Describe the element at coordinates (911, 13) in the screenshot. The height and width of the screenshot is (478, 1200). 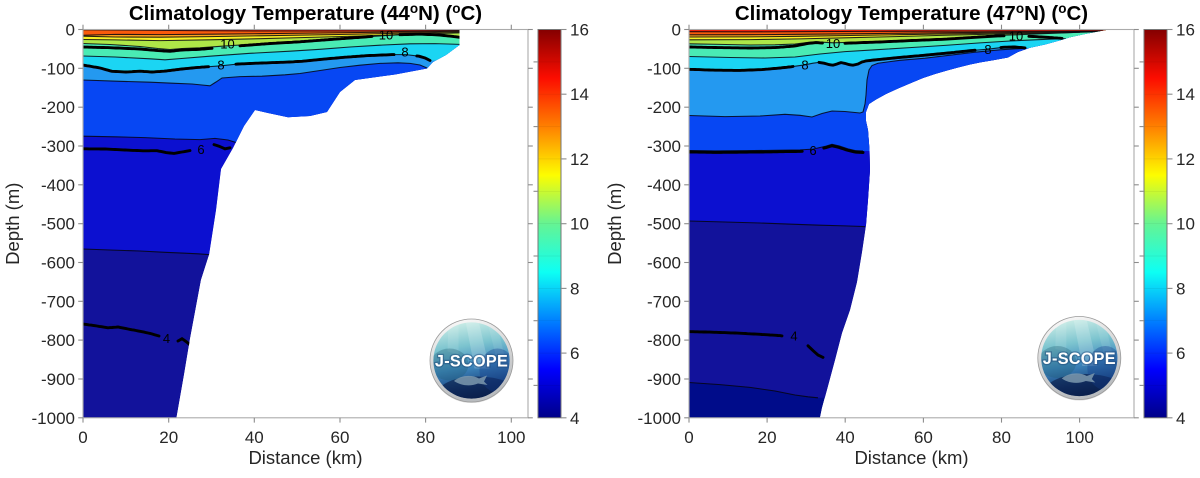
I see `svg-text:Climatology Temperature (47oN): Climatology Temperature (47oN) (oC)` at that location.